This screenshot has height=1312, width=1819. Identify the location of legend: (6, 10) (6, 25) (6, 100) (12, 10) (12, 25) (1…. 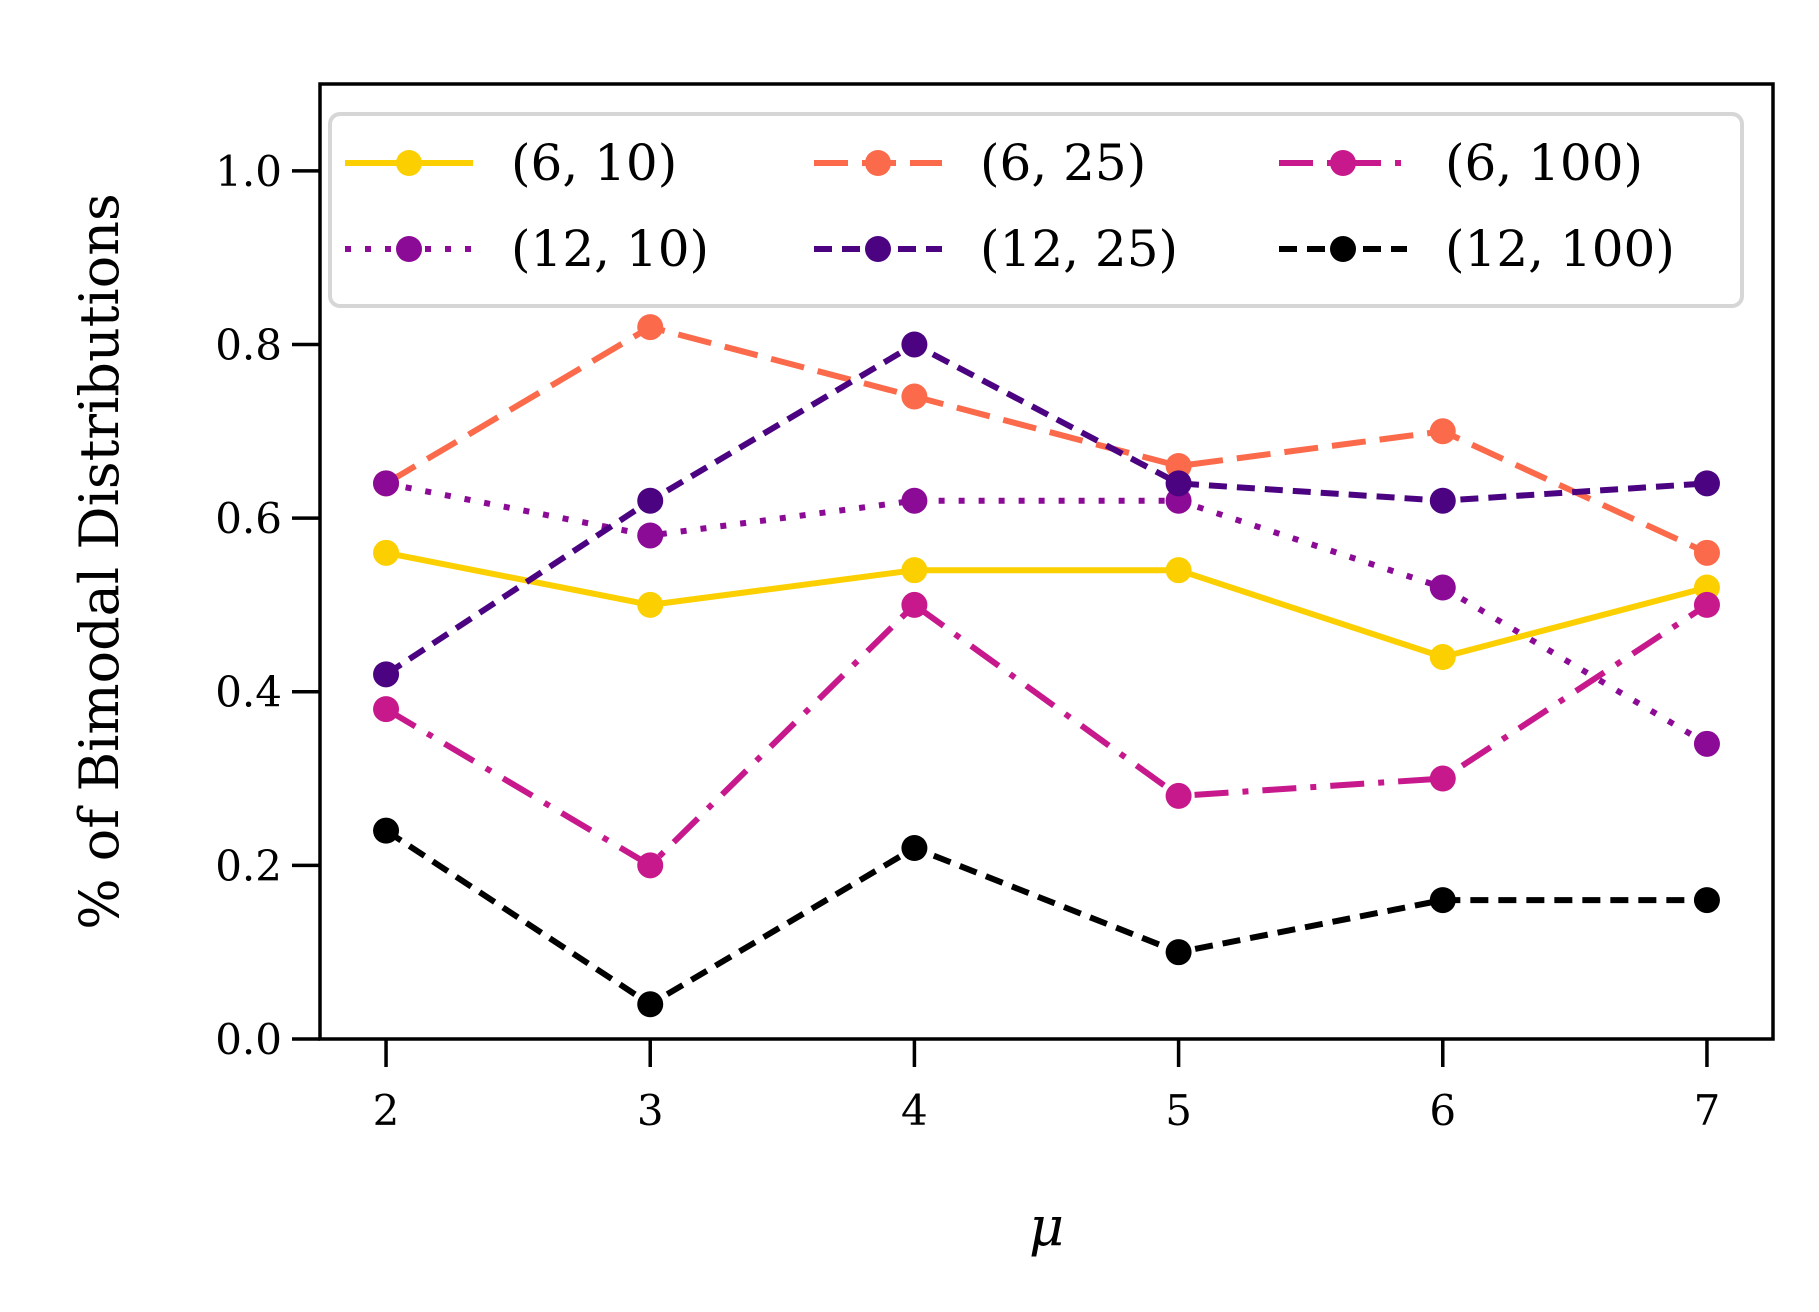
(1036, 210).